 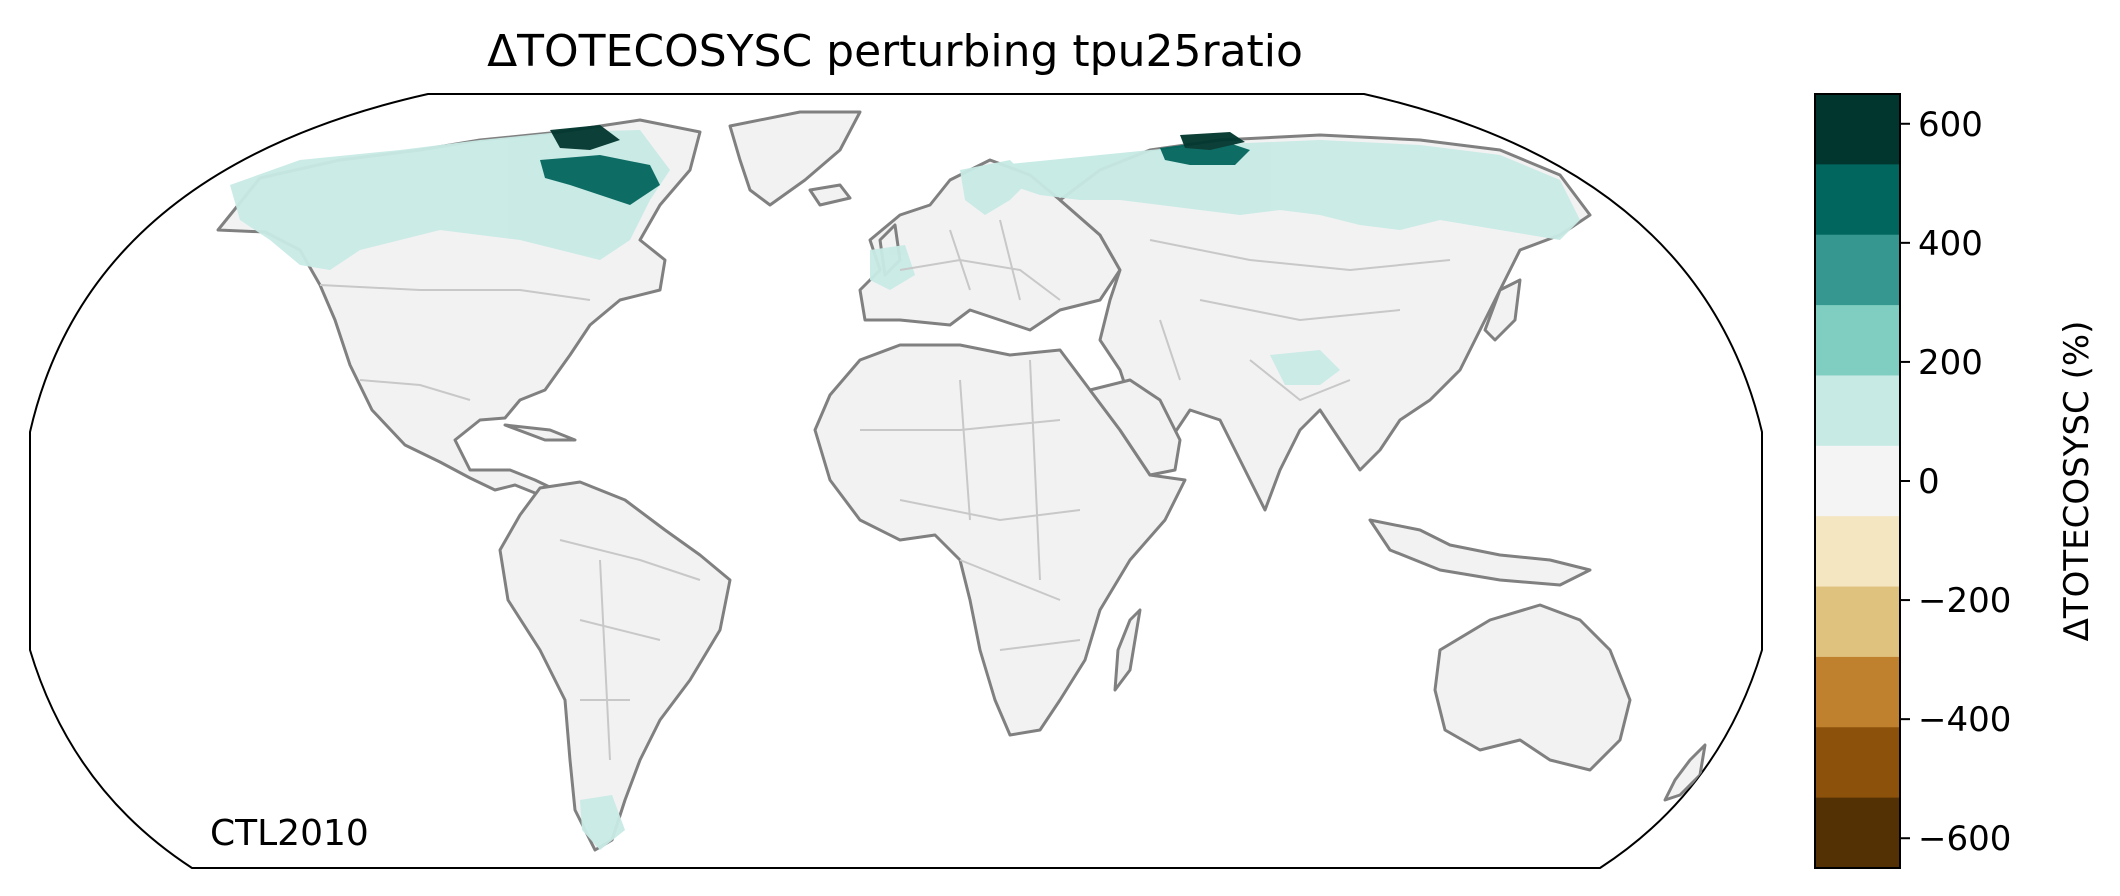 I want to click on run-label: CTL2010, so click(x=289, y=833).